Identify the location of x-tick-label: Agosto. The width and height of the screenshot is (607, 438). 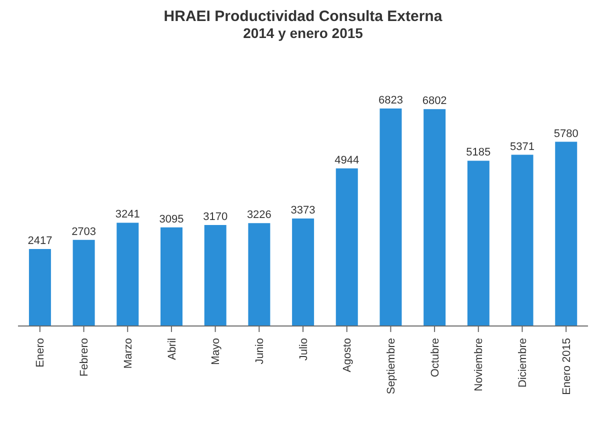
(348, 355).